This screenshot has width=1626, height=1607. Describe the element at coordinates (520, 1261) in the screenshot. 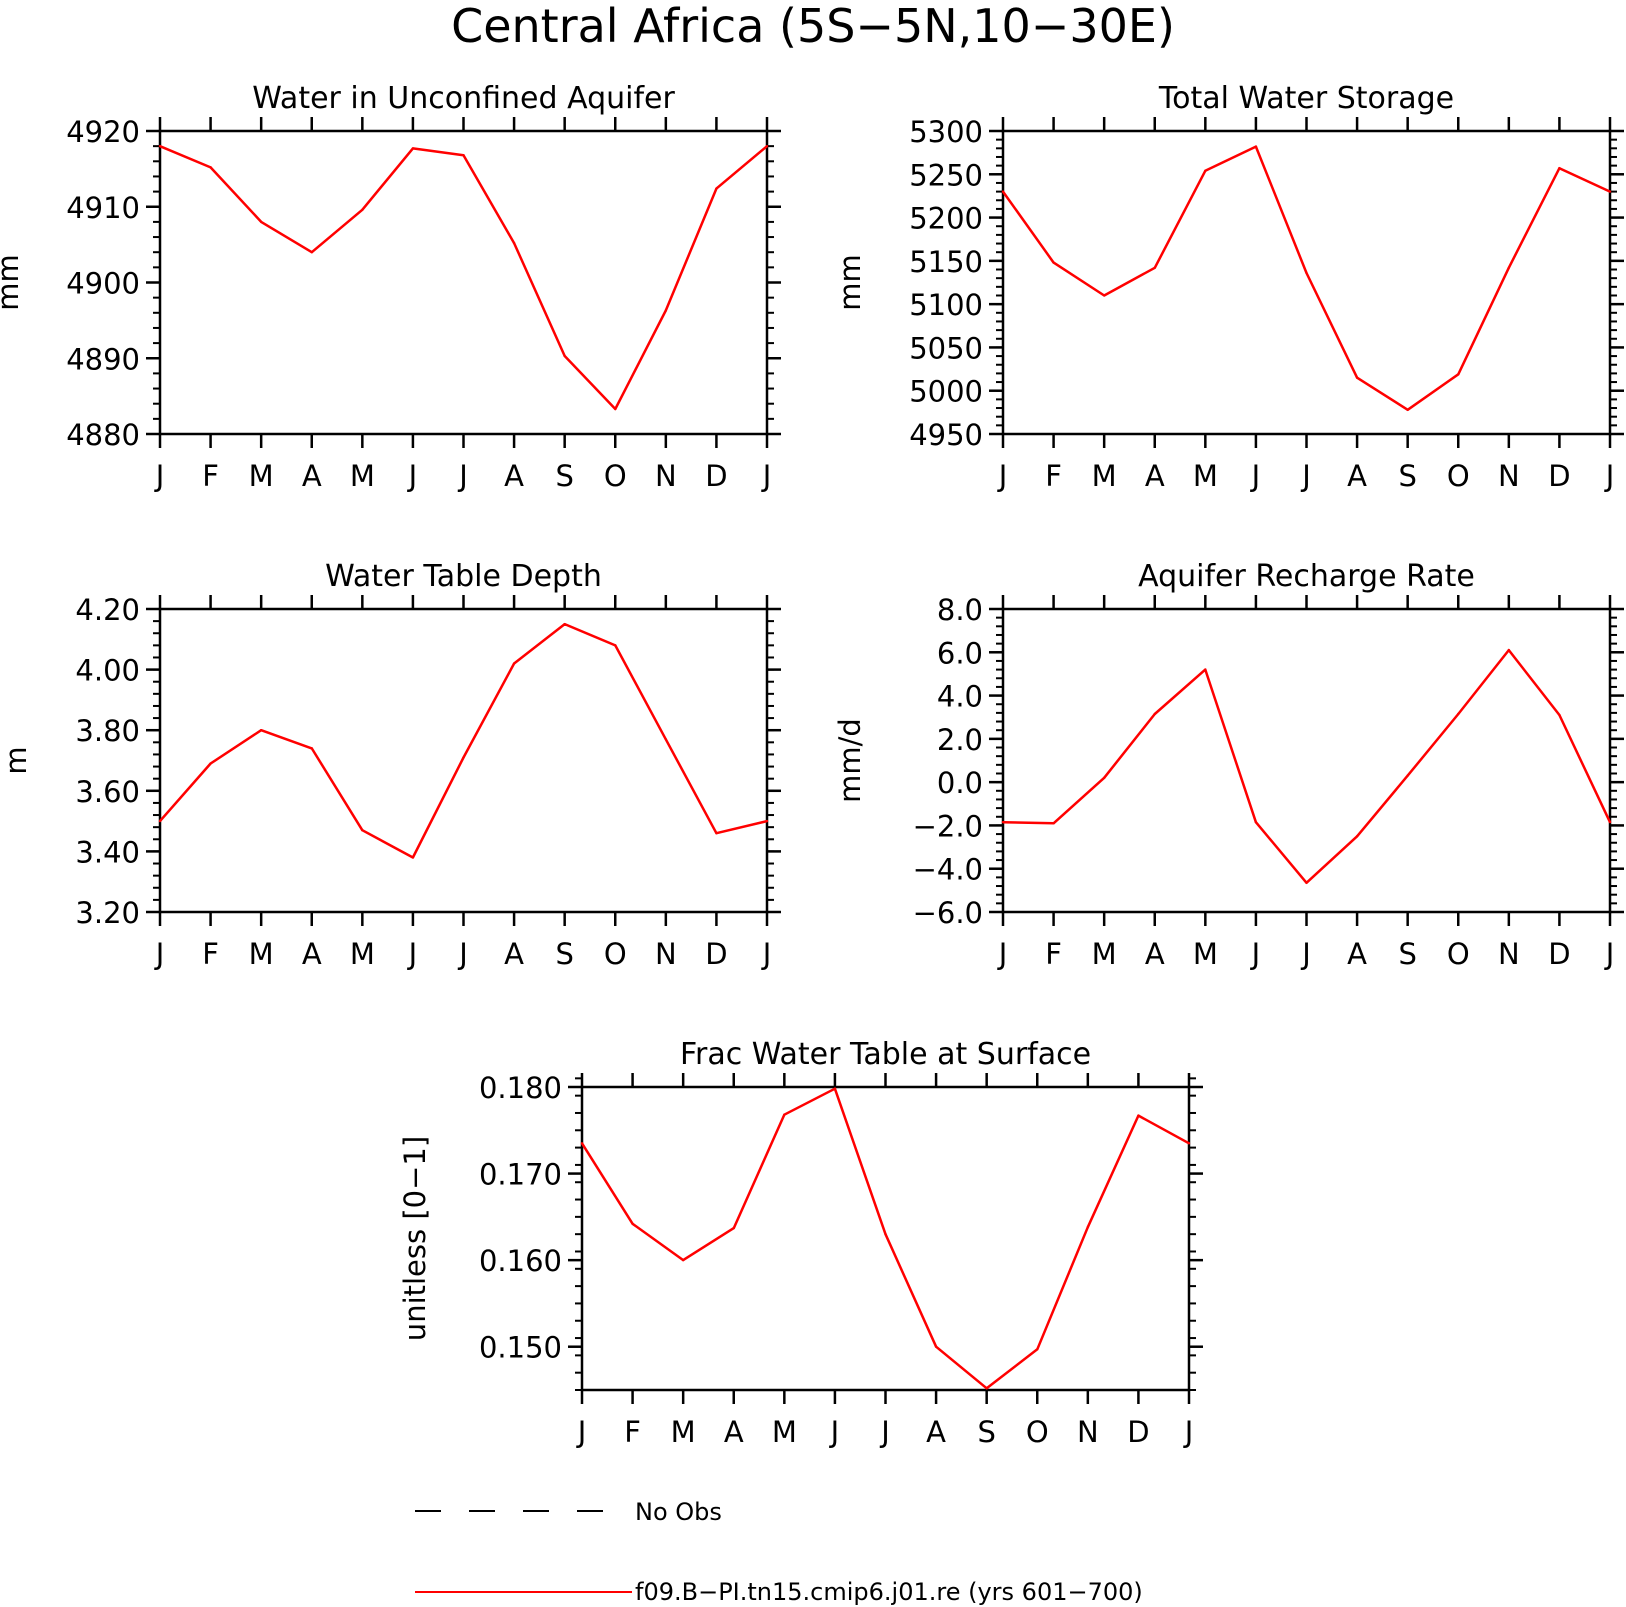

I see `y-tick-label: 0.160` at that location.